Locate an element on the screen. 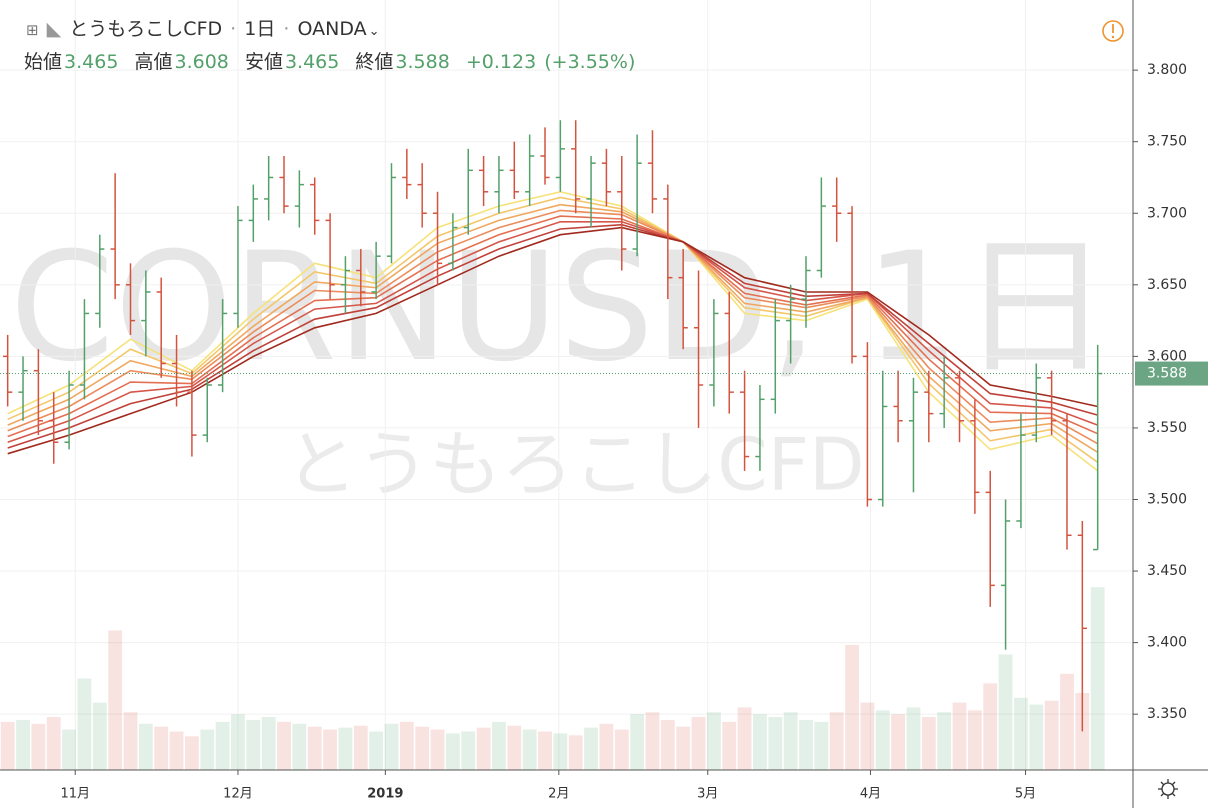 The width and height of the screenshot is (1208, 808). alert-icon is located at coordinates (1113, 31).